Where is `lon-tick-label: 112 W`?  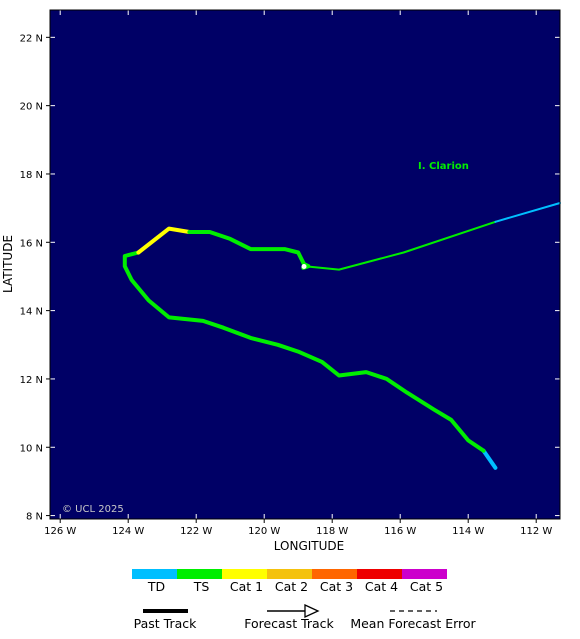 lon-tick-label: 112 W is located at coordinates (536, 531).